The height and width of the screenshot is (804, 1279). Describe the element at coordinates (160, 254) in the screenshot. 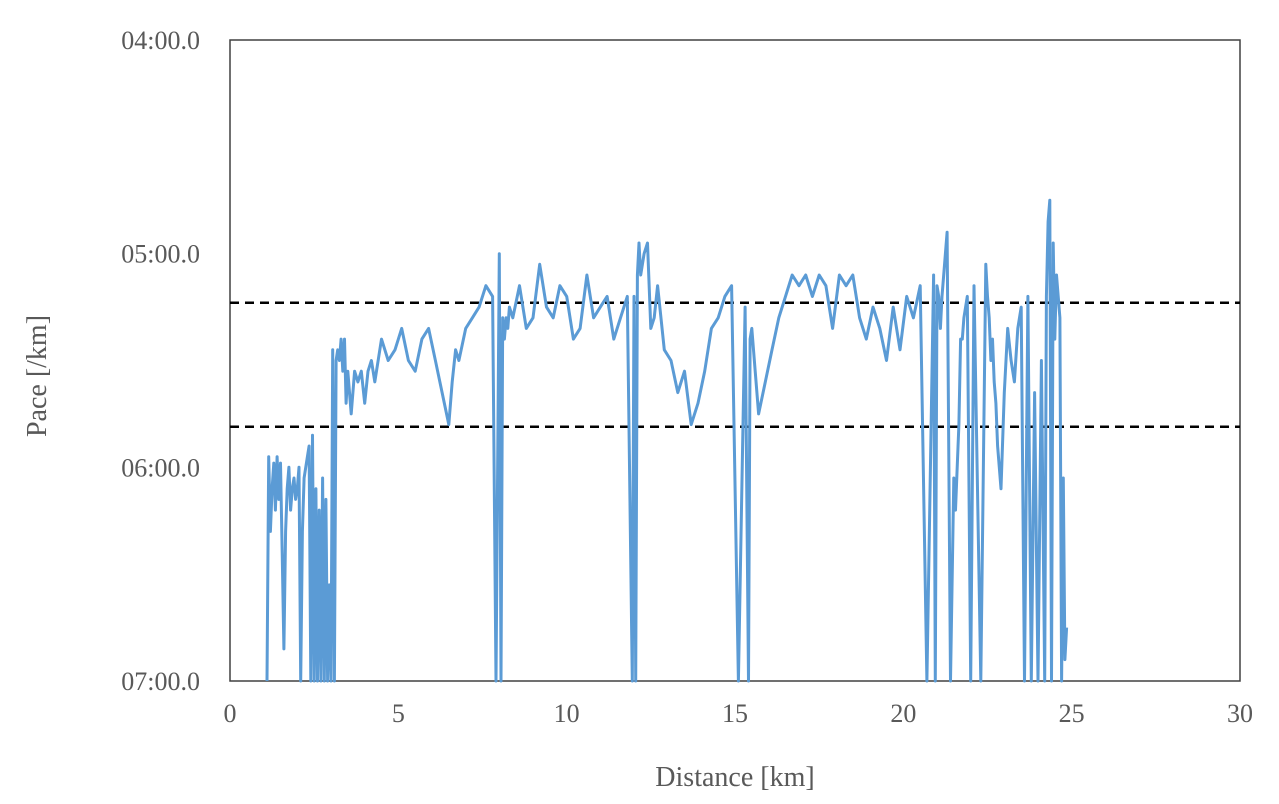

I see `y-tick-label: 05:00.0` at that location.